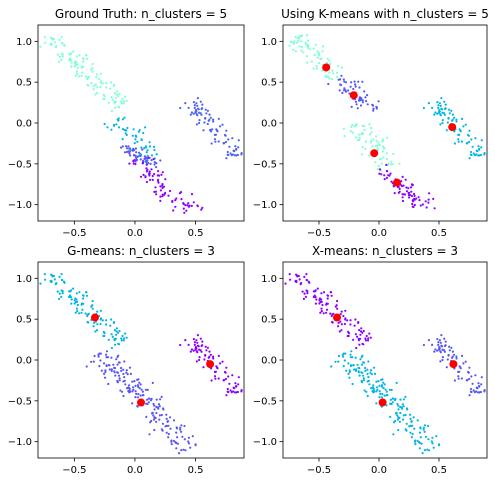  Describe the element at coordinates (24, 320) in the screenshot. I see `y-tick-label: 0.5` at that location.